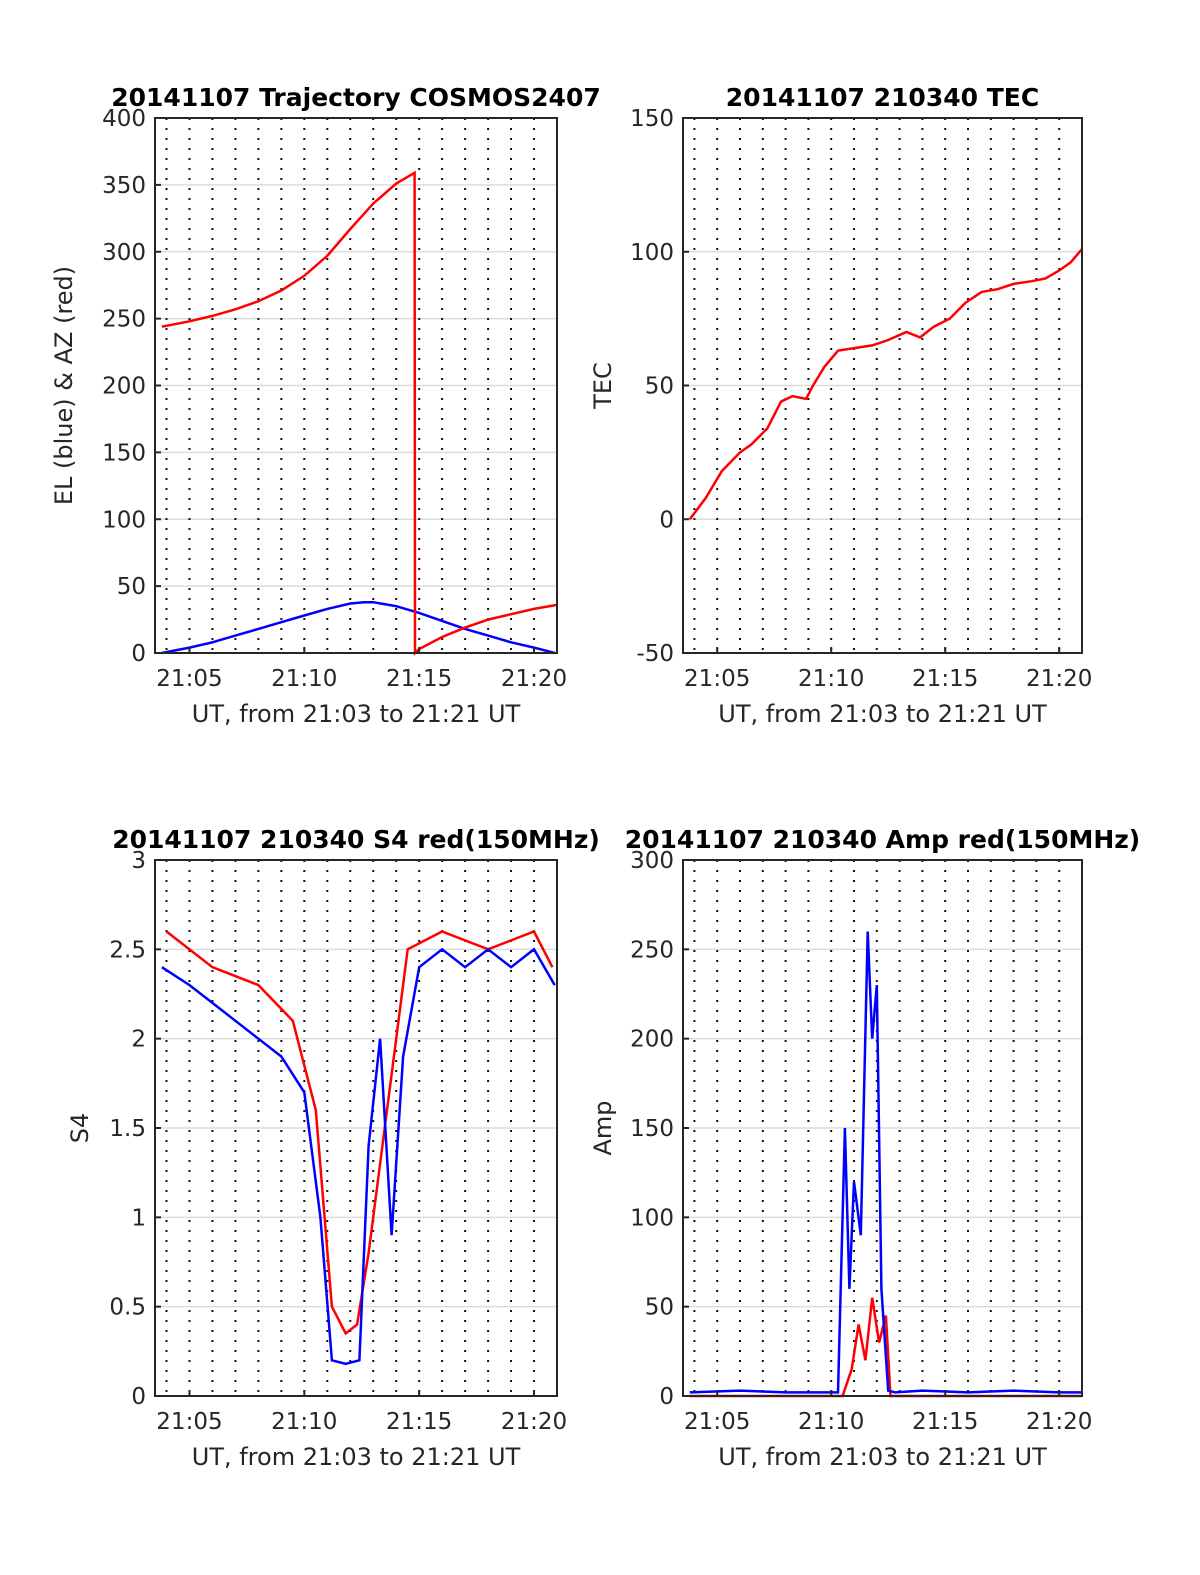  Describe the element at coordinates (127, 1129) in the screenshot. I see `y-tick-label: 1.5` at that location.